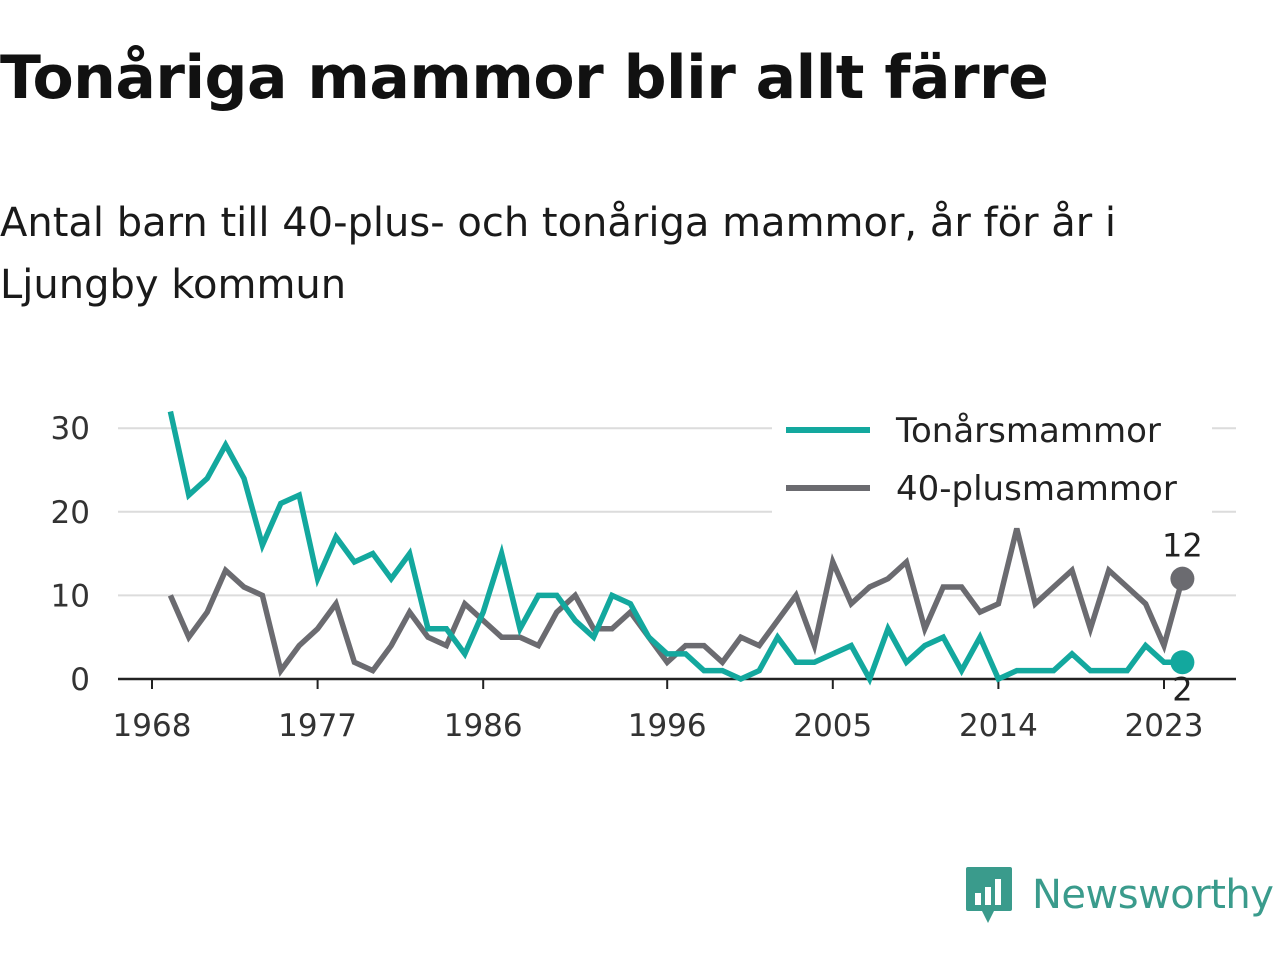 The height and width of the screenshot is (960, 1280). I want to click on y-tick-label-20: 20, so click(70, 513).